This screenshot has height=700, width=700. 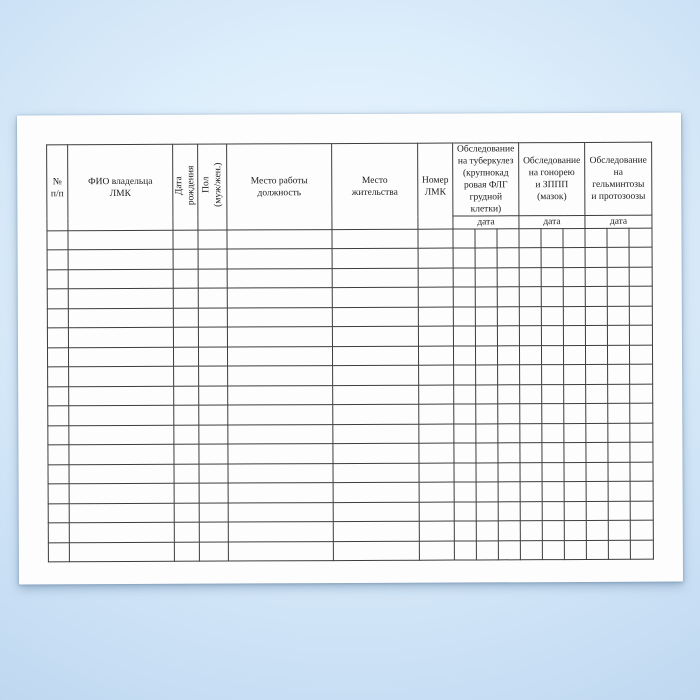 I want to click on date-subheader-tuberculosis: дата, so click(x=485, y=222).